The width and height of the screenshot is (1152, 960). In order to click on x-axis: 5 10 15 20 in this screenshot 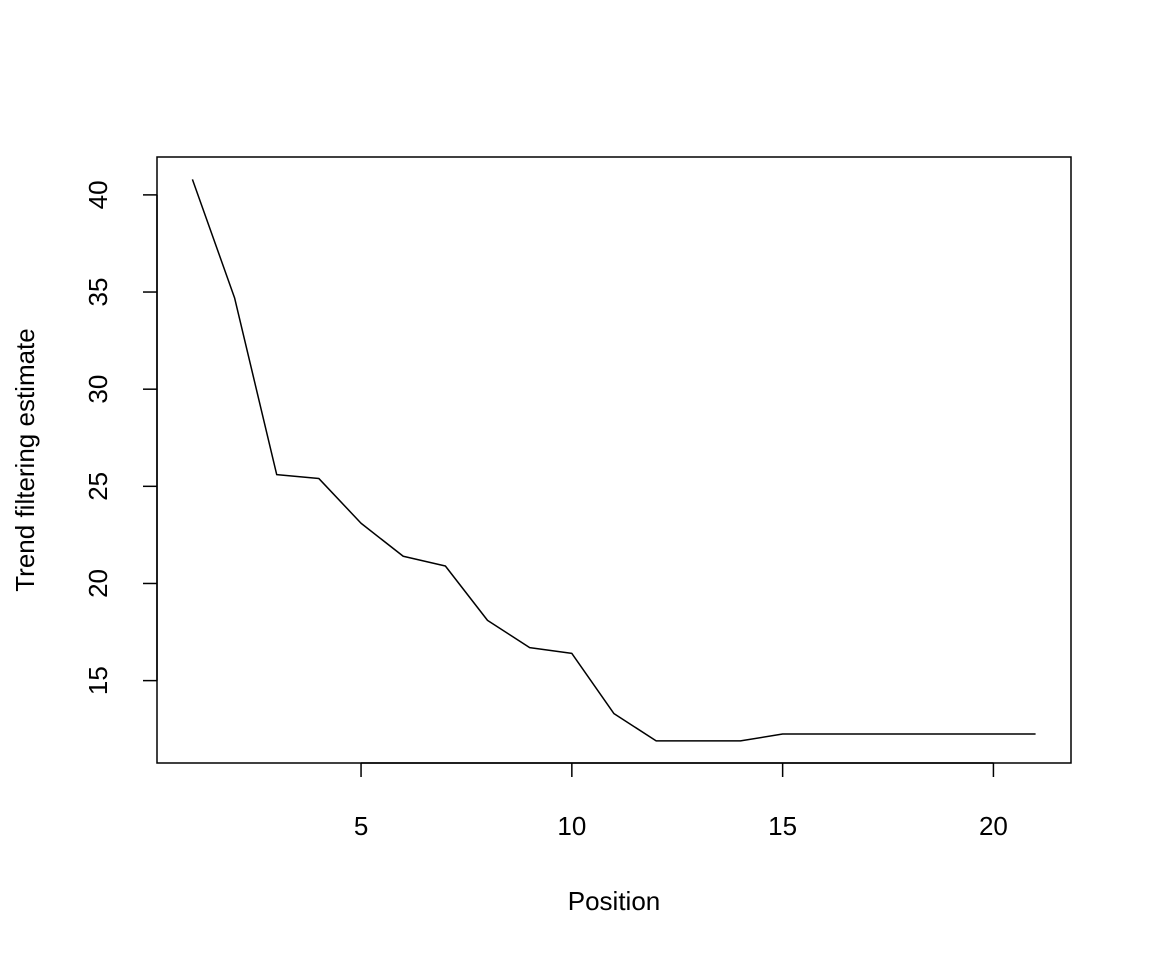, I will do `click(681, 801)`.